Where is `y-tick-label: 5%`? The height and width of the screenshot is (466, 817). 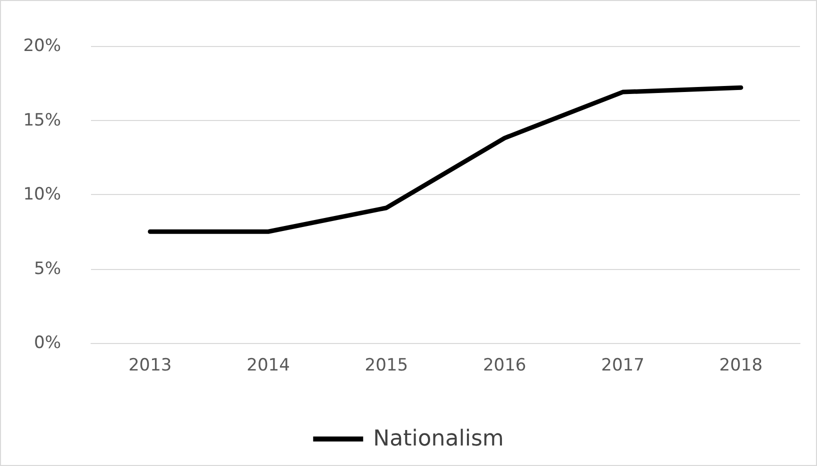
y-tick-label: 5% is located at coordinates (47, 268).